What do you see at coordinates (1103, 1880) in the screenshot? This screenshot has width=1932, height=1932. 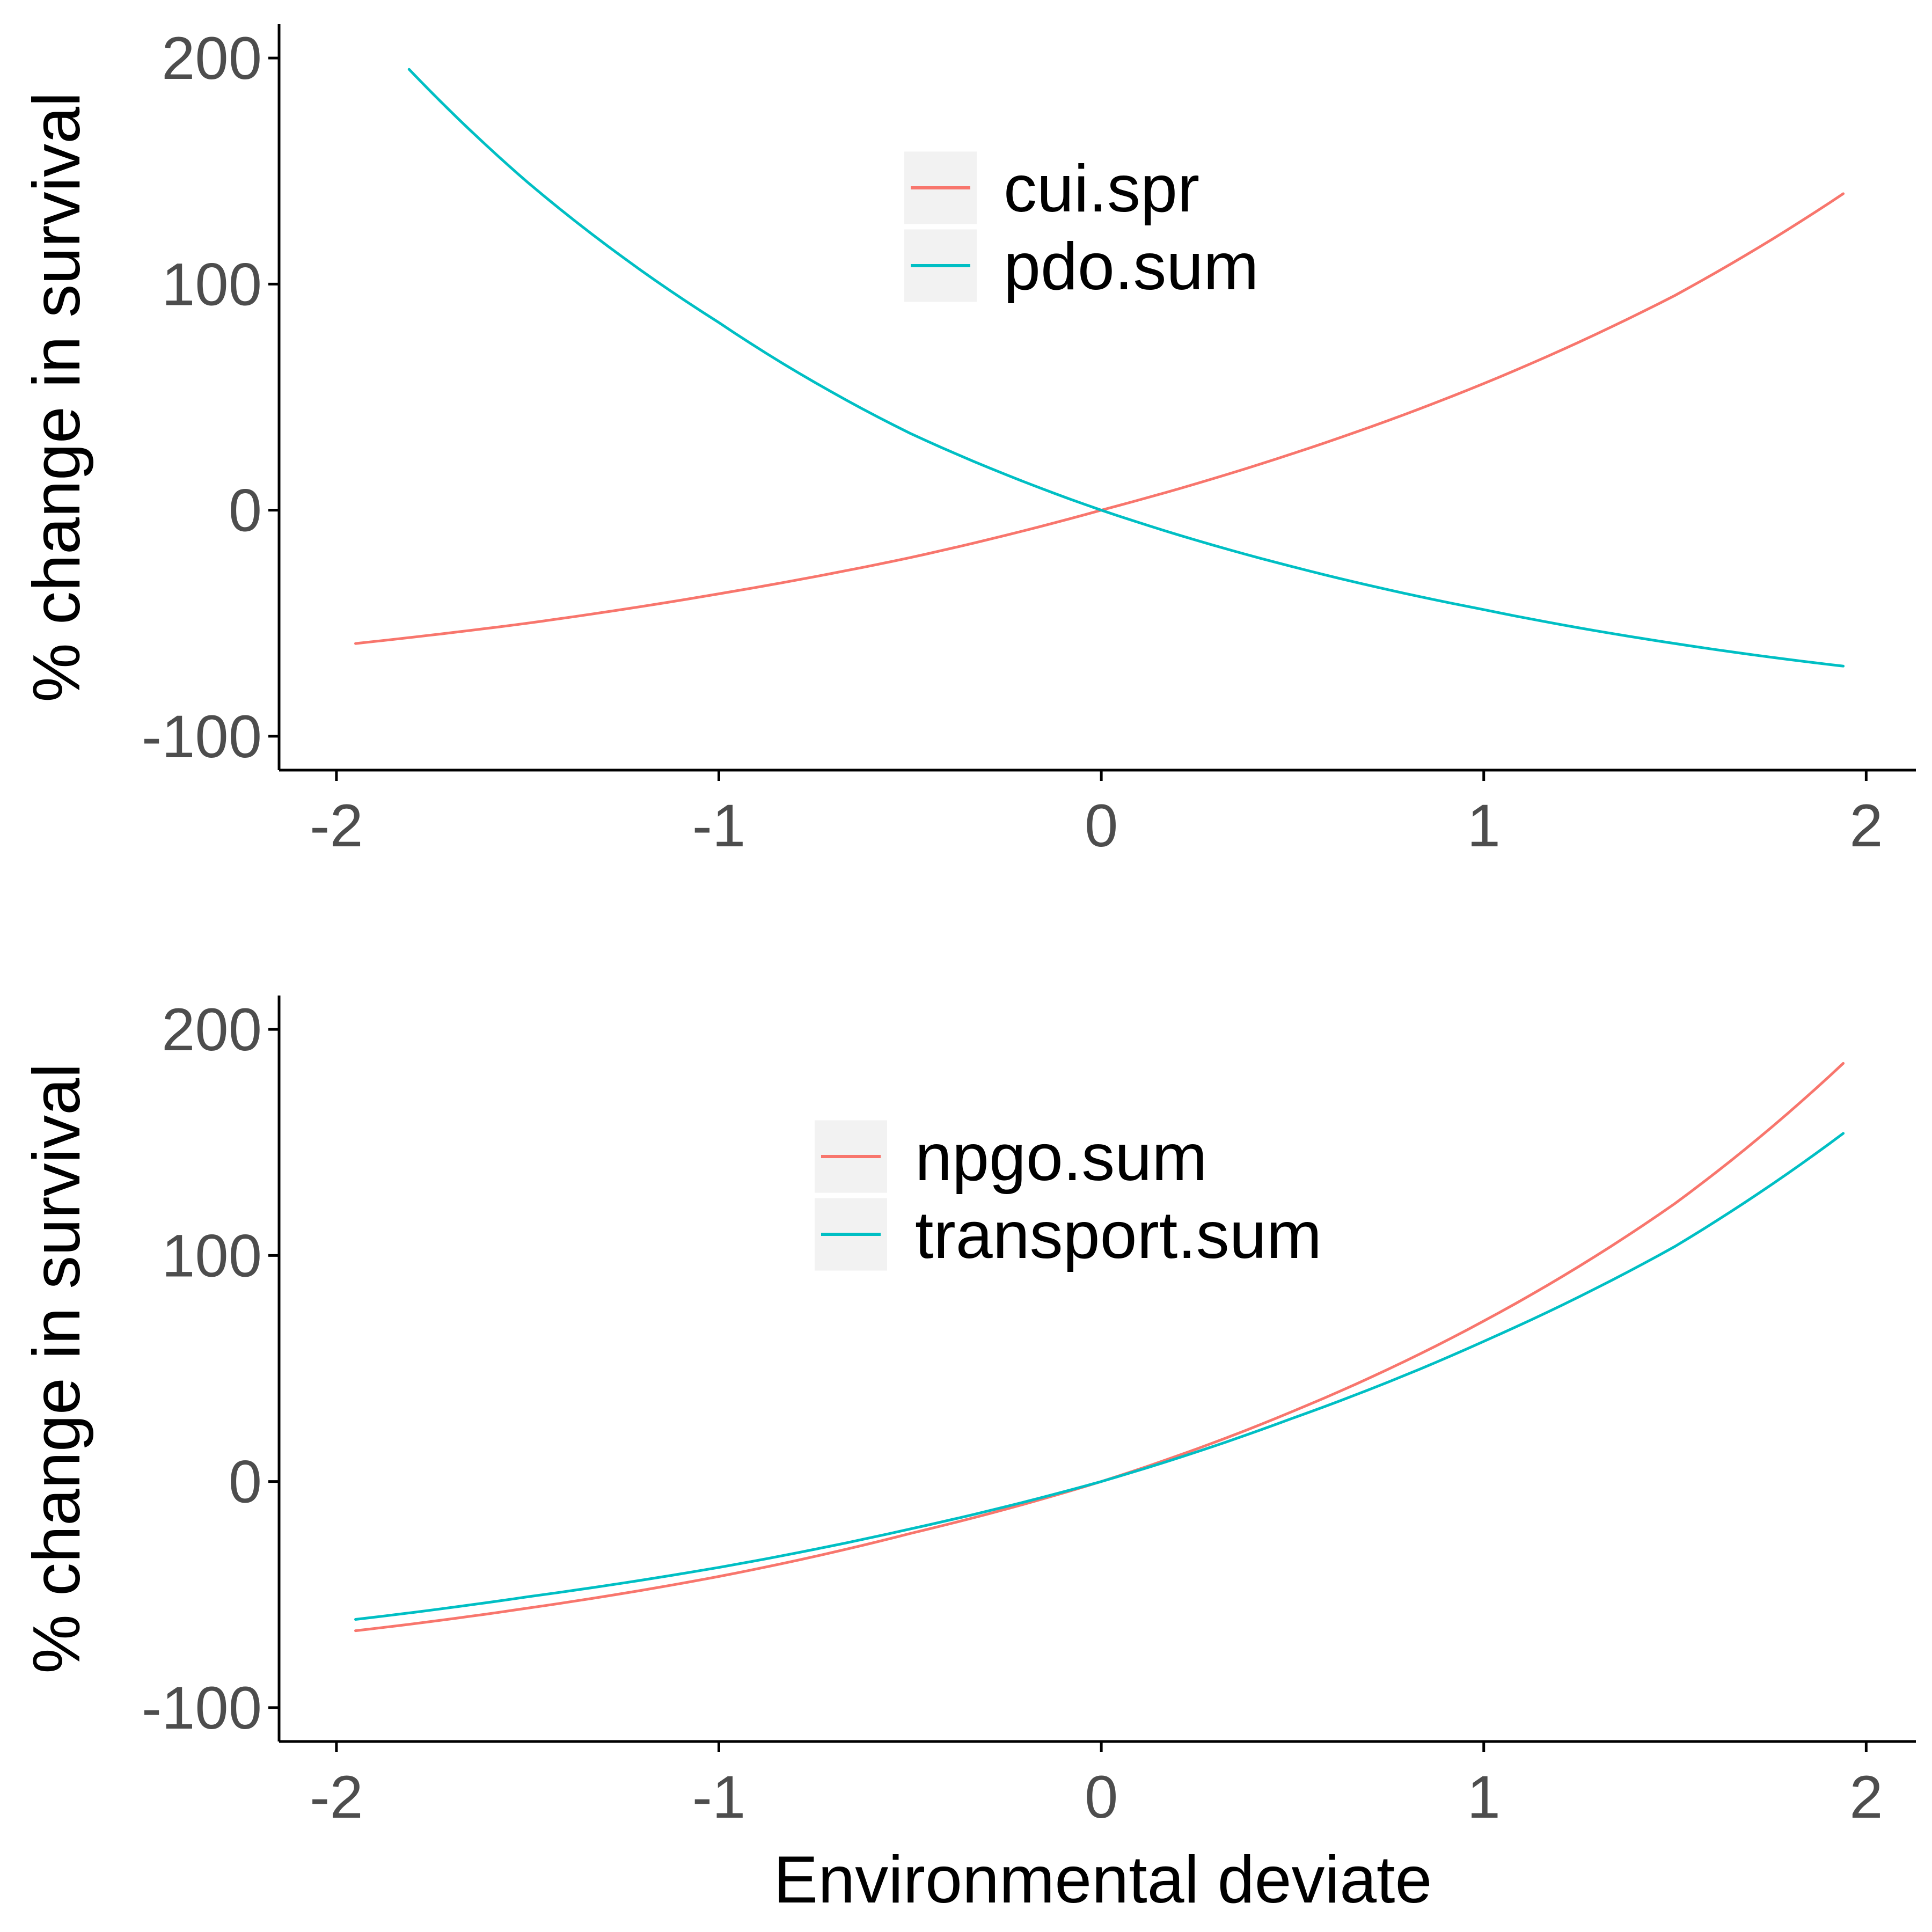 I see `x-axis-title: Environmental deviate` at bounding box center [1103, 1880].